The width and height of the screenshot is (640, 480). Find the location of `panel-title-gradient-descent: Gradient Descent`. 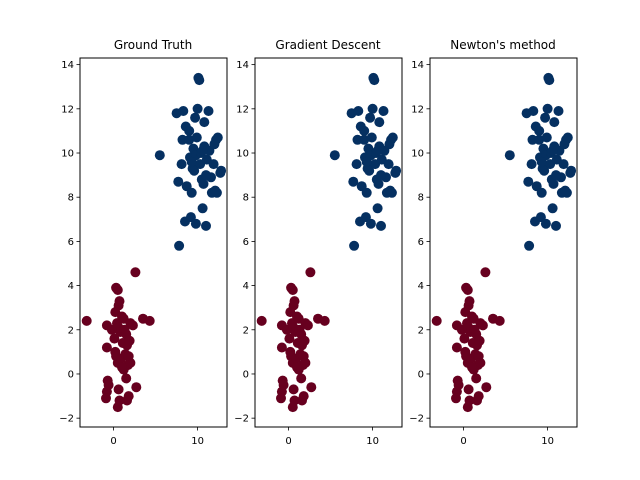

panel-title-gradient-descent: Gradient Descent is located at coordinates (328, 45).